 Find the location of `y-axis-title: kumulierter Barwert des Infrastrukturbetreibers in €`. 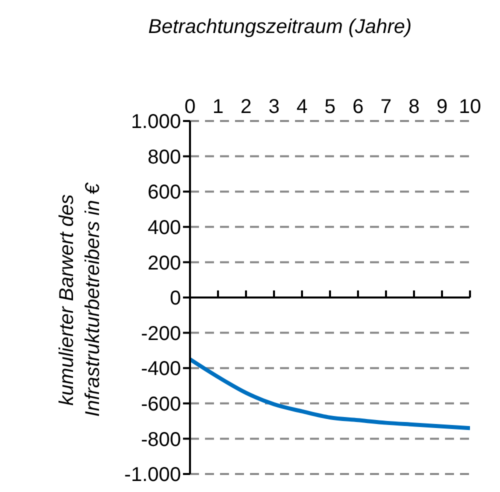

y-axis-title: kumulierter Barwert des Infrastrukturbetreibers in € is located at coordinates (80, 300).